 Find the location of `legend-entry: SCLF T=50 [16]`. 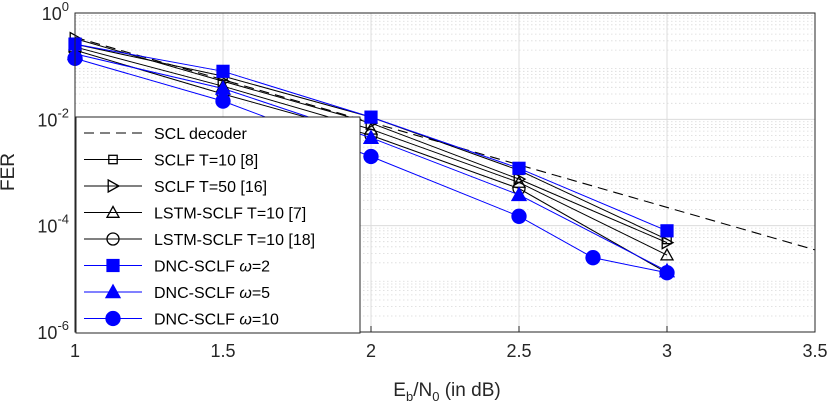

legend-entry: SCLF T=50 [16] is located at coordinates (175, 187).